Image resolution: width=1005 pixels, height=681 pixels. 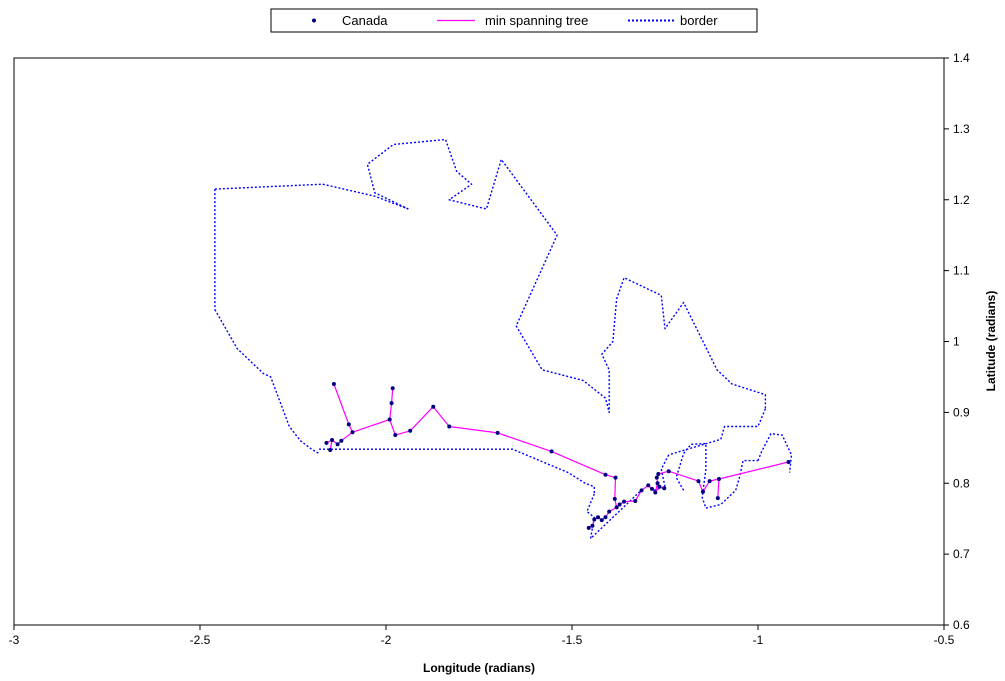 What do you see at coordinates (944, 640) in the screenshot?
I see `x-tick-label: -0.5` at bounding box center [944, 640].